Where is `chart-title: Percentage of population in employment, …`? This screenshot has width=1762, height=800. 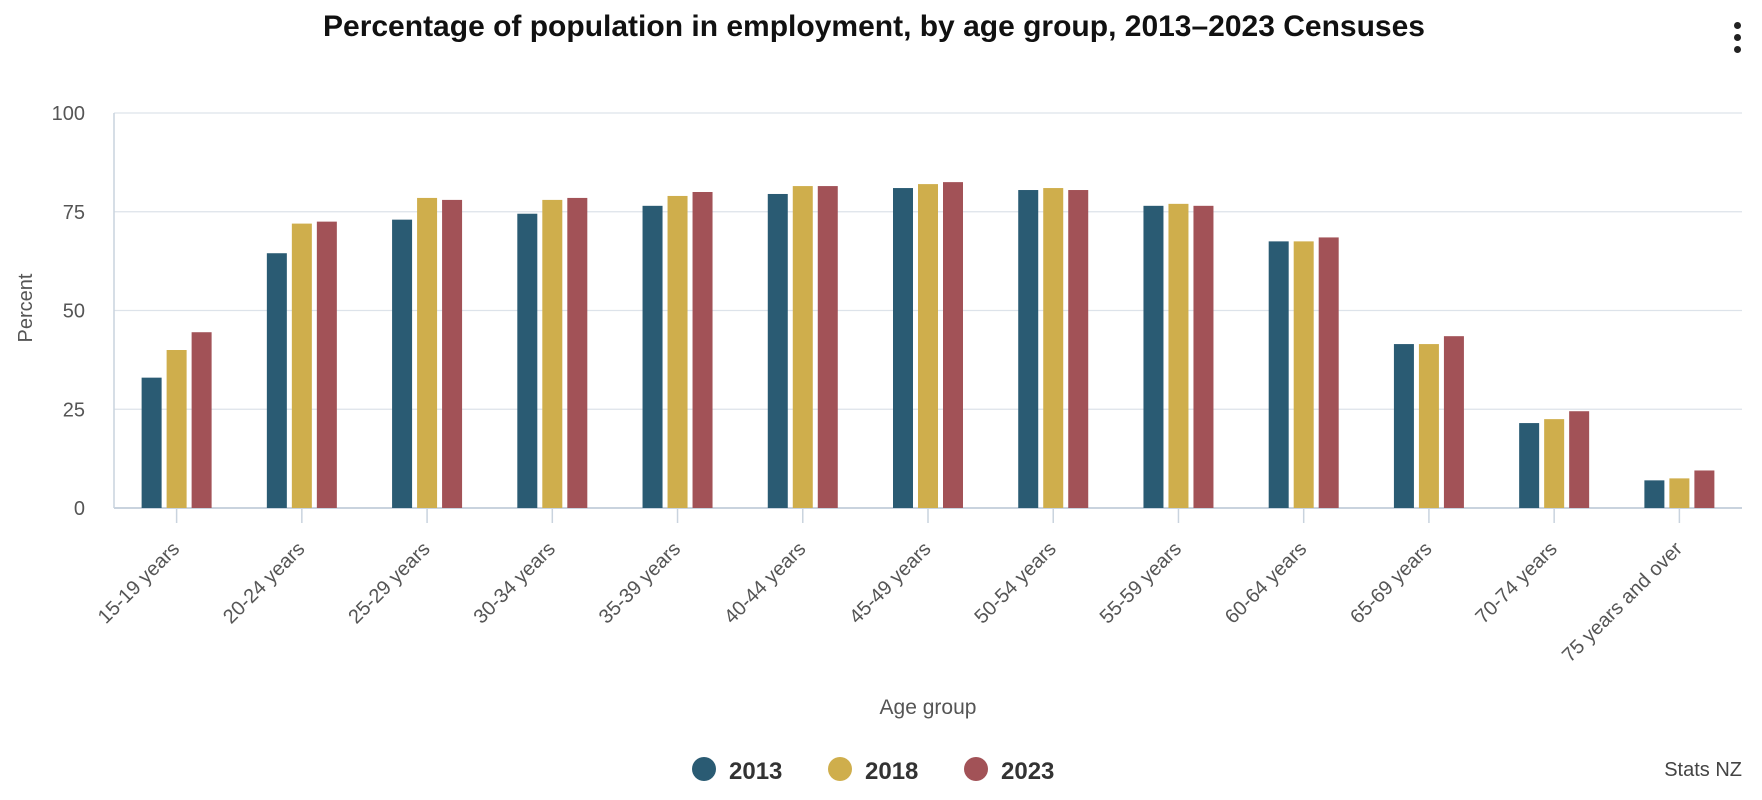 chart-title: Percentage of population in employment, … is located at coordinates (874, 26).